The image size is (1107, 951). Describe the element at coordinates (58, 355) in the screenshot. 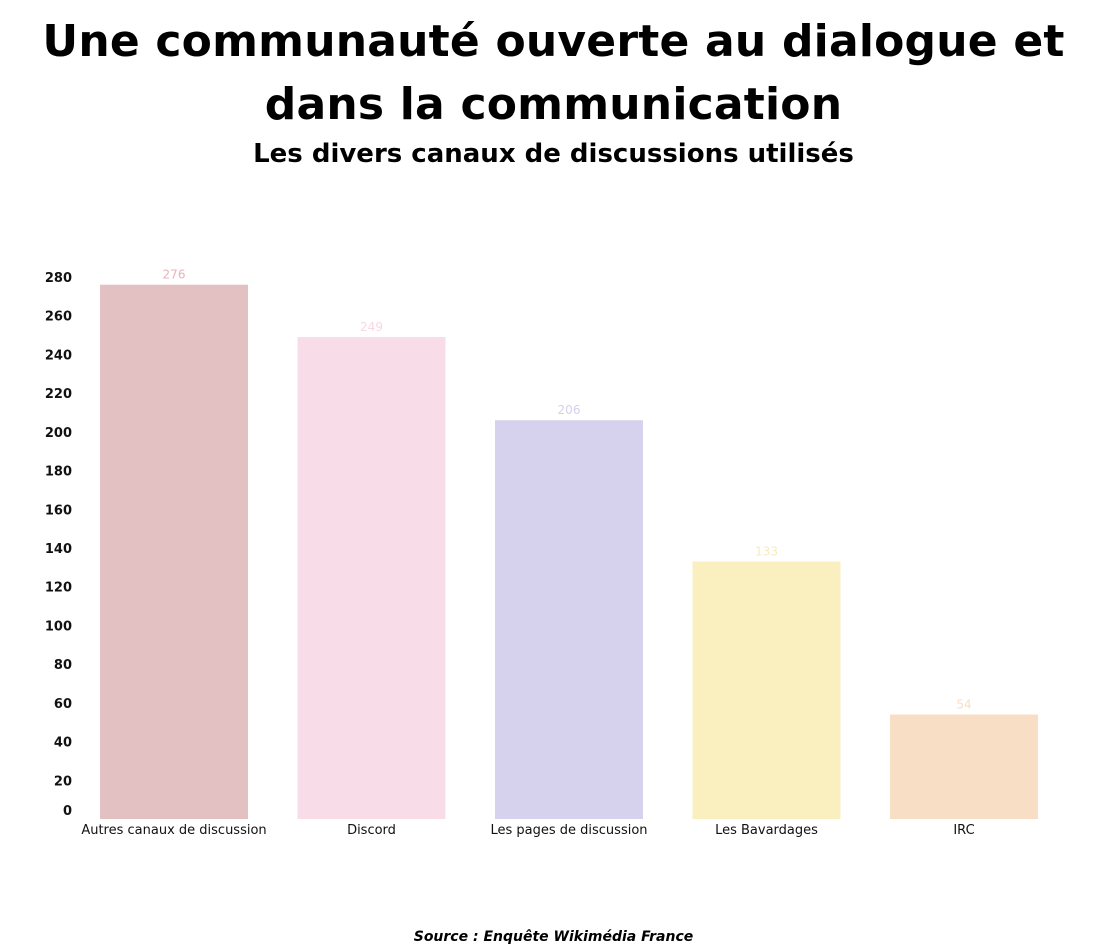

I see `y-tick-label: 240` at that location.